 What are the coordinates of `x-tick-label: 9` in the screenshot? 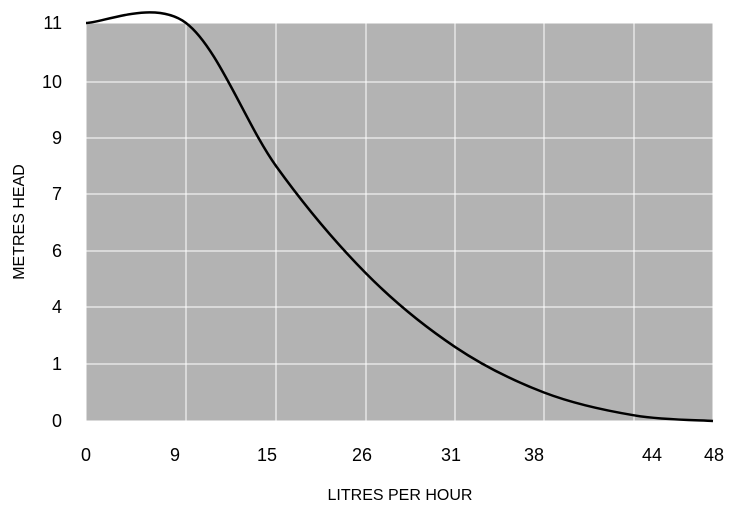 It's located at (175, 455).